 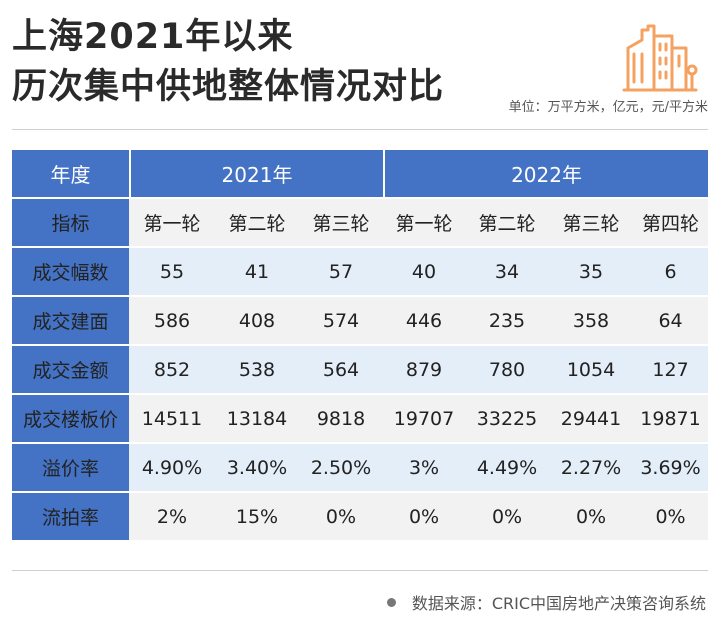 What do you see at coordinates (671, 468) in the screenshot?
I see `table-cell: 3.69%` at bounding box center [671, 468].